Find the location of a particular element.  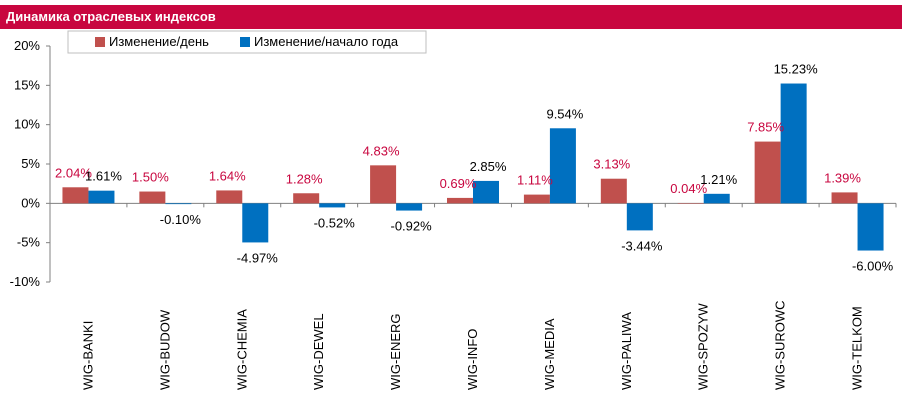

category-label: WIG-TELKOM is located at coordinates (857, 348).